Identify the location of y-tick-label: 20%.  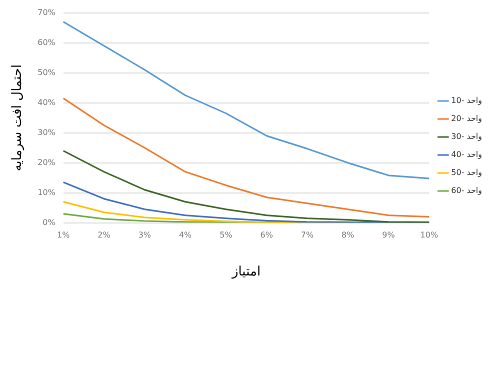
(47, 162).